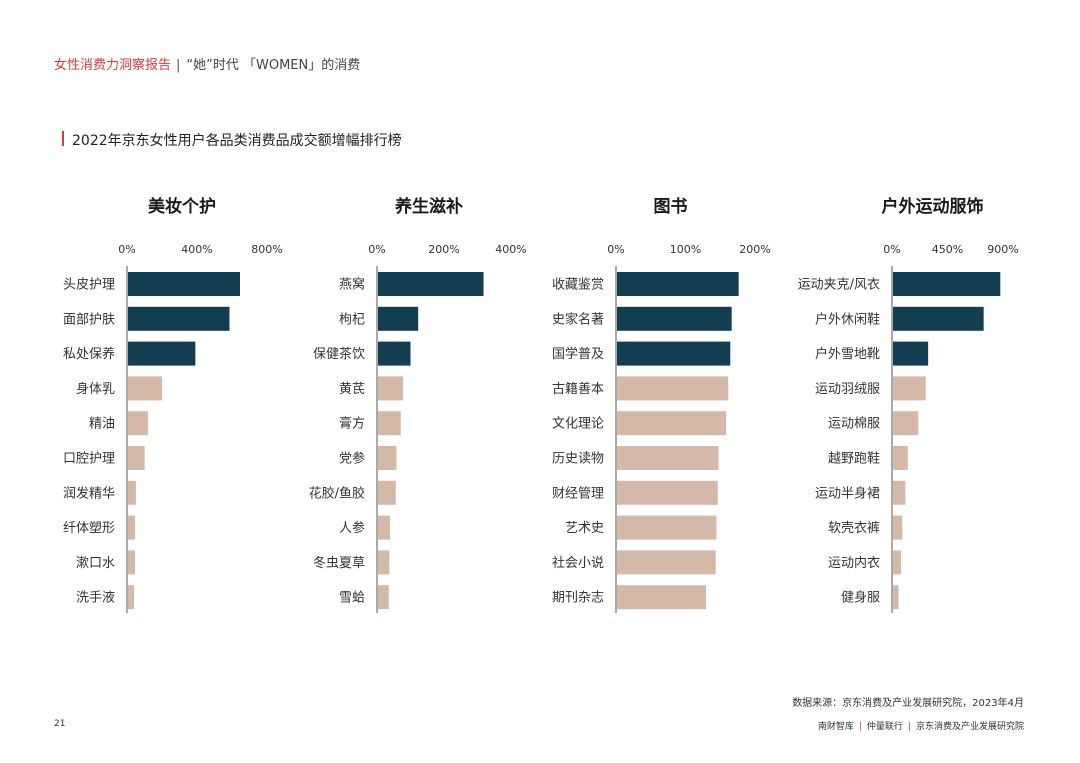 The width and height of the screenshot is (1080, 763). What do you see at coordinates (847, 493) in the screenshot?
I see `category-label: 运动半身裙` at bounding box center [847, 493].